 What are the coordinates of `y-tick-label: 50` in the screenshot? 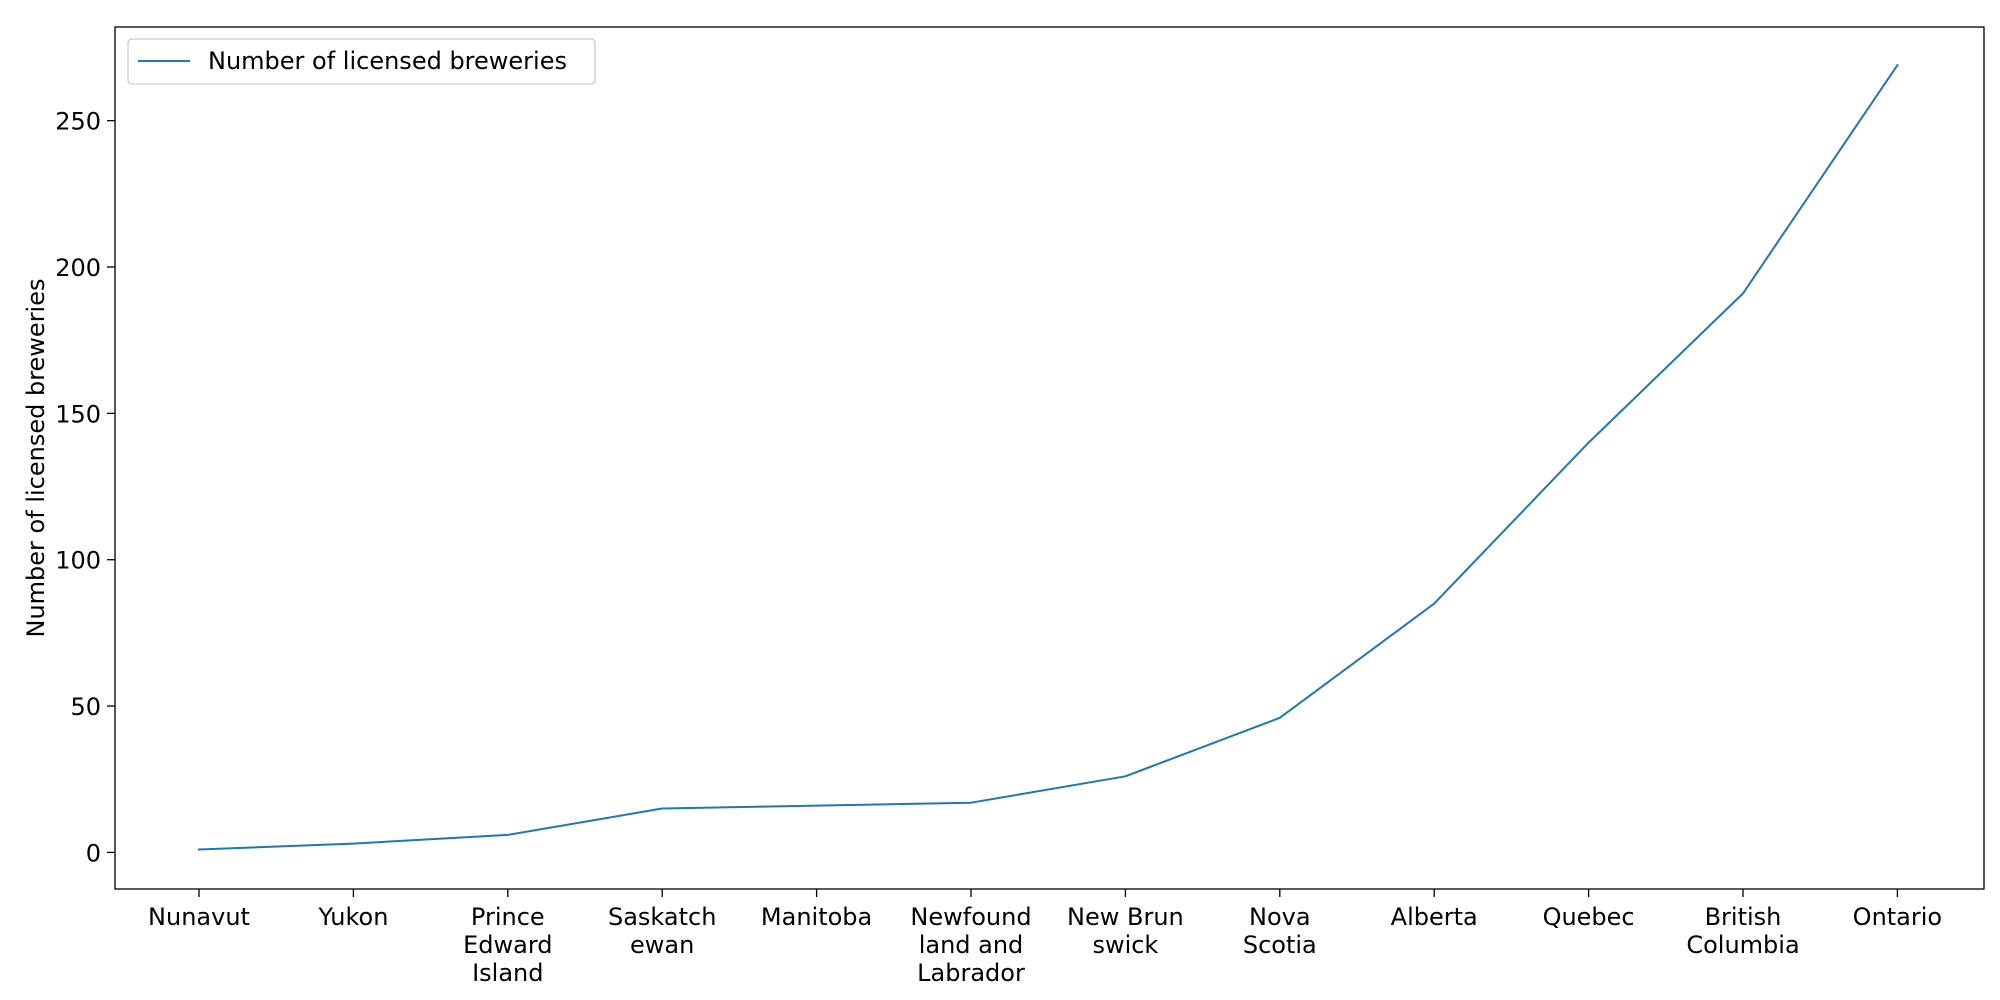 It's located at (85, 707).